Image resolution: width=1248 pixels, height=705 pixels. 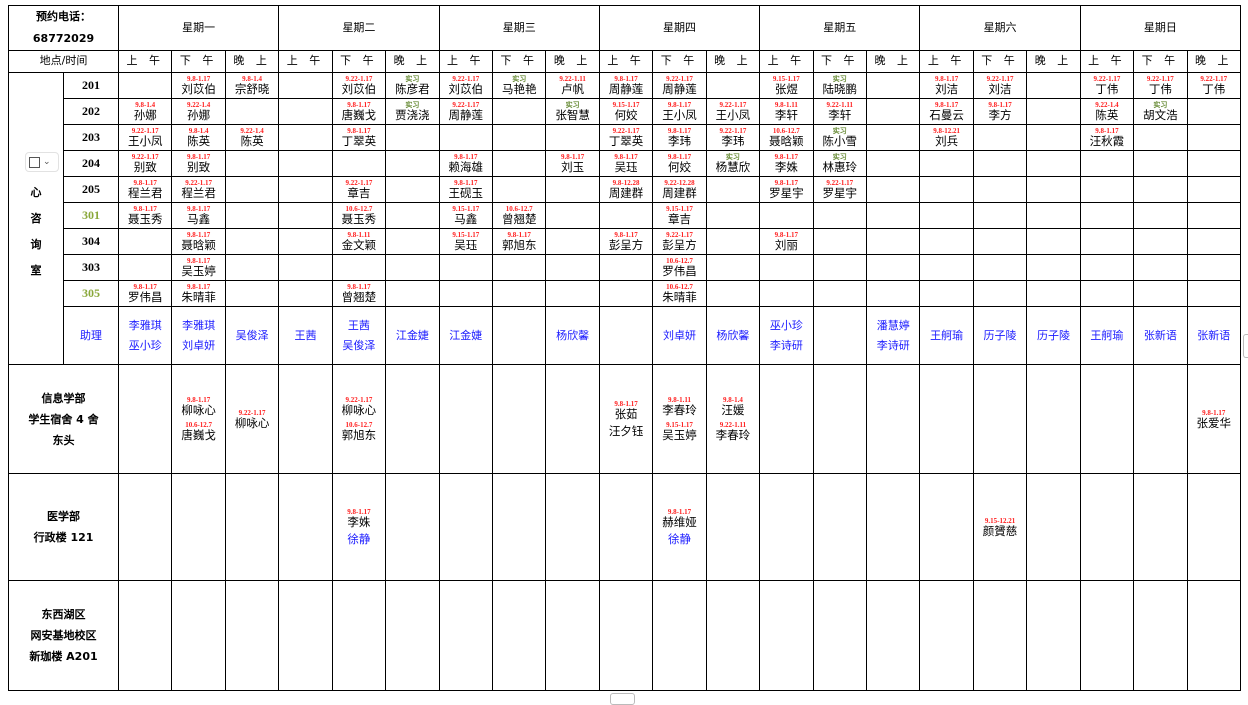 What do you see at coordinates (519, 215) in the screenshot?
I see `schedule-cell: 10.6-12.7 曾翘楚` at bounding box center [519, 215].